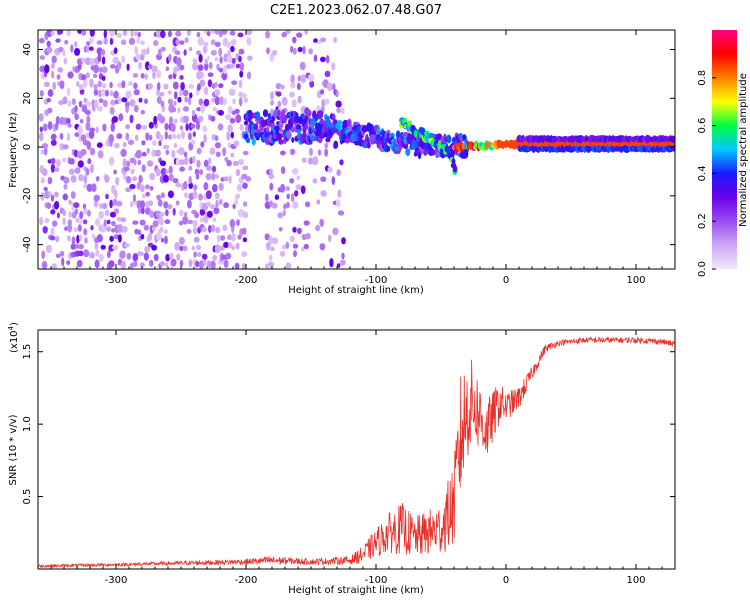 The image size is (750, 600). What do you see at coordinates (724, 149) in the screenshot?
I see `colorbar-scale` at bounding box center [724, 149].